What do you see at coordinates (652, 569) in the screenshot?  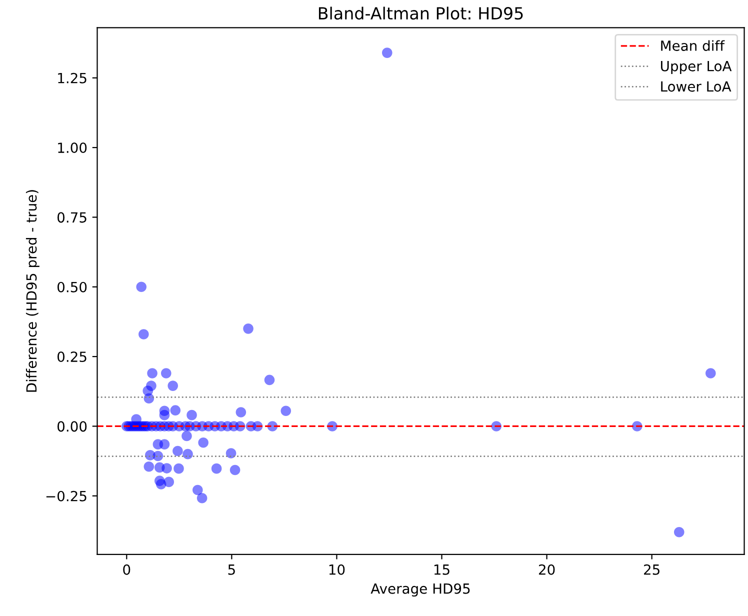 I see `x-tick-label: 25` at bounding box center [652, 569].